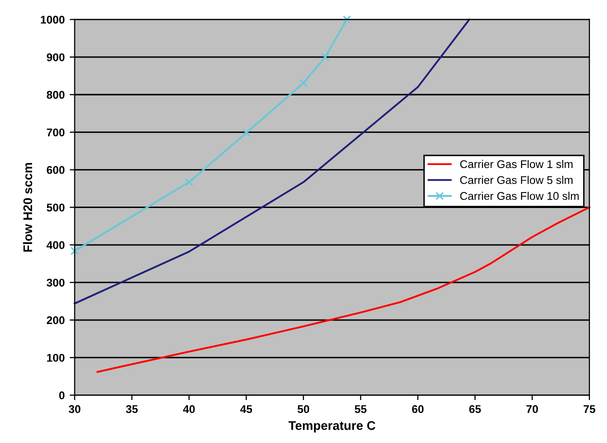 The width and height of the screenshot is (607, 443). What do you see at coordinates (189, 409) in the screenshot?
I see `x-tick-label: 40` at bounding box center [189, 409].